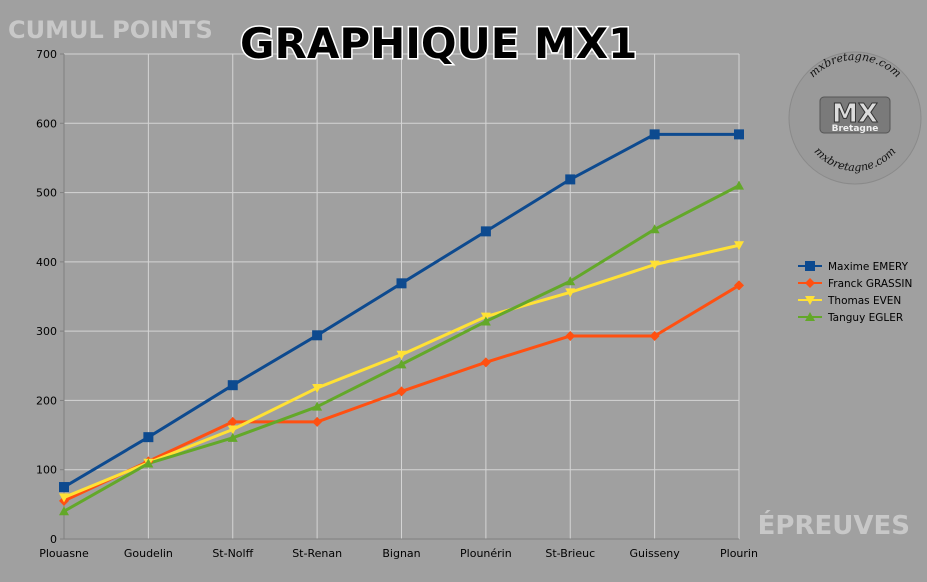 The width and height of the screenshot is (927, 582). Describe the element at coordinates (654, 553) in the screenshot. I see `x-tick-label: Guisseny` at that location.